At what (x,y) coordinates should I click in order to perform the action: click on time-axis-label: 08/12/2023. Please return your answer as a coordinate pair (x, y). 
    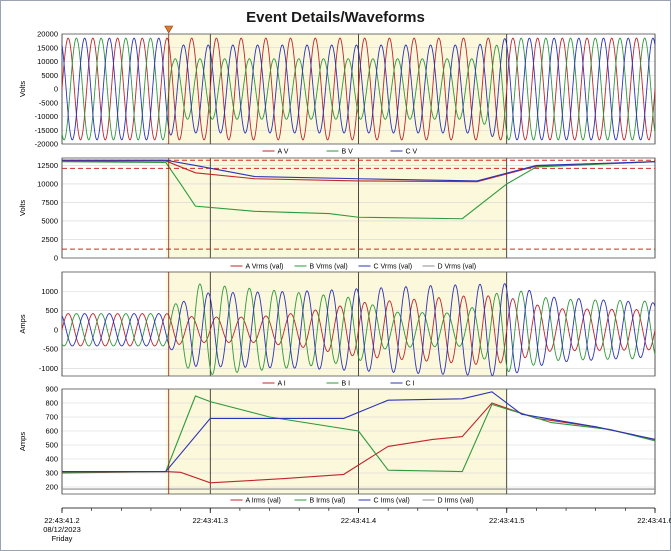
    Looking at the image, I should click on (62, 529).